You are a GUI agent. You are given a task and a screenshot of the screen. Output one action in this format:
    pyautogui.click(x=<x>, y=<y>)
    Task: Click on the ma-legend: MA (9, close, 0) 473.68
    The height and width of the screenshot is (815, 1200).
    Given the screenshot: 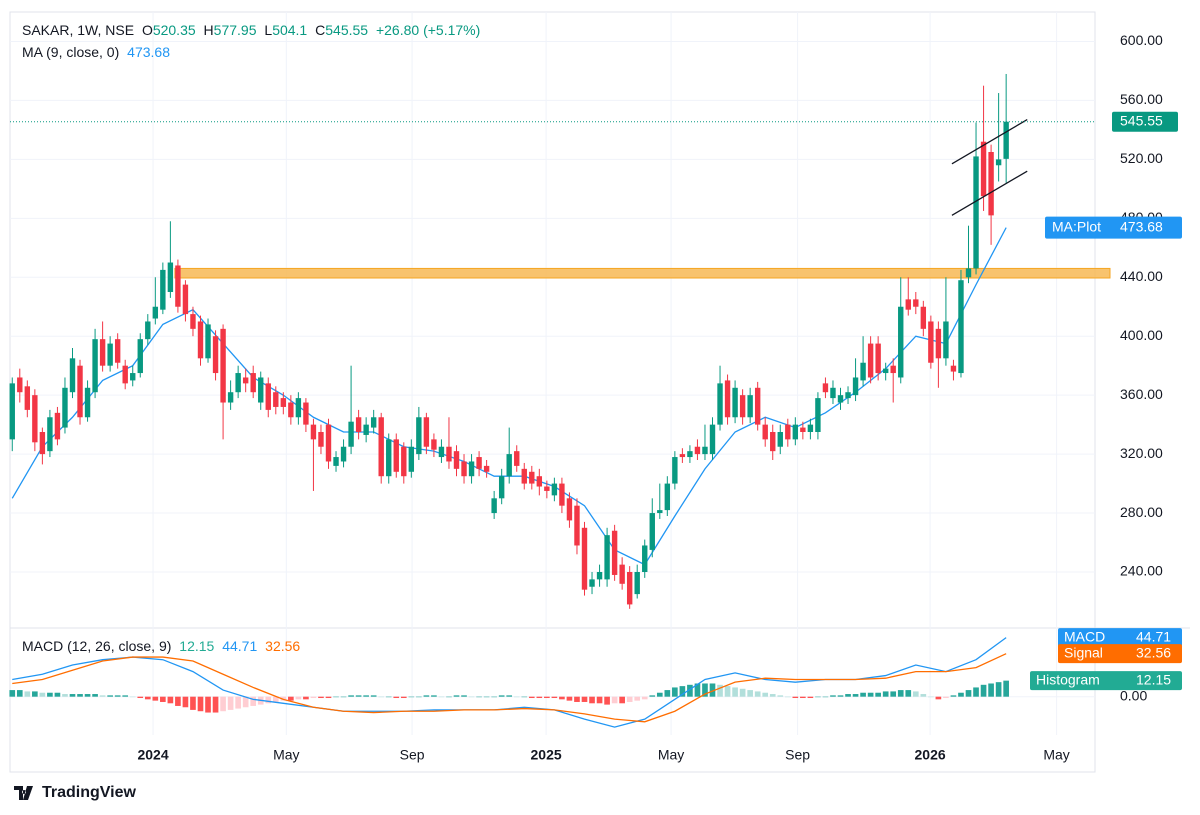 What is the action you would take?
    pyautogui.click(x=98, y=52)
    